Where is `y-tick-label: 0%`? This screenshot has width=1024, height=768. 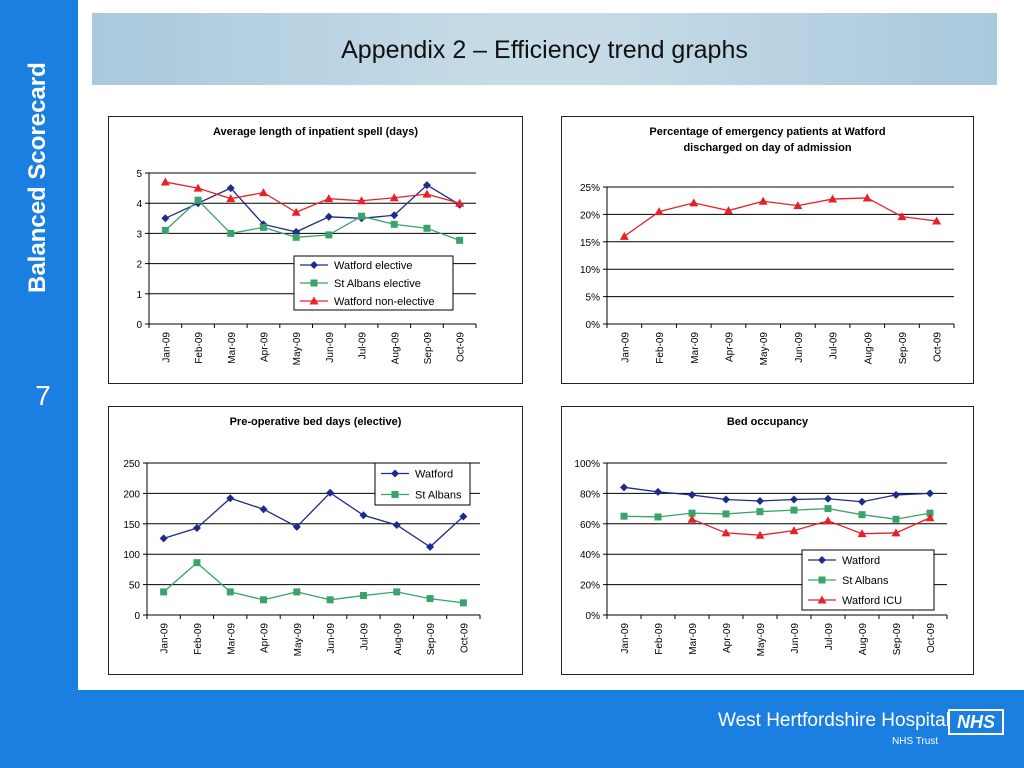 y-tick-label: 0% is located at coordinates (593, 616).